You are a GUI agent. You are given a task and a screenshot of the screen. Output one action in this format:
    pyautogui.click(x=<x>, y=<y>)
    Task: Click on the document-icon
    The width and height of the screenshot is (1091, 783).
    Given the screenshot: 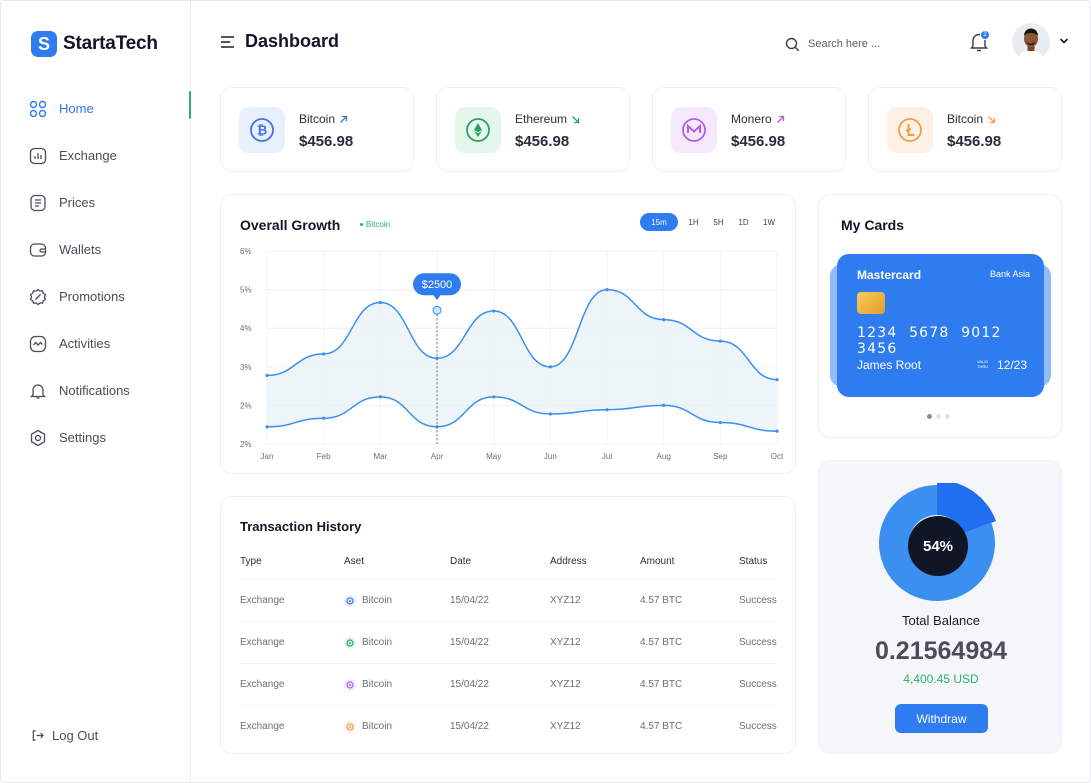 What is the action you would take?
    pyautogui.click(x=38, y=202)
    